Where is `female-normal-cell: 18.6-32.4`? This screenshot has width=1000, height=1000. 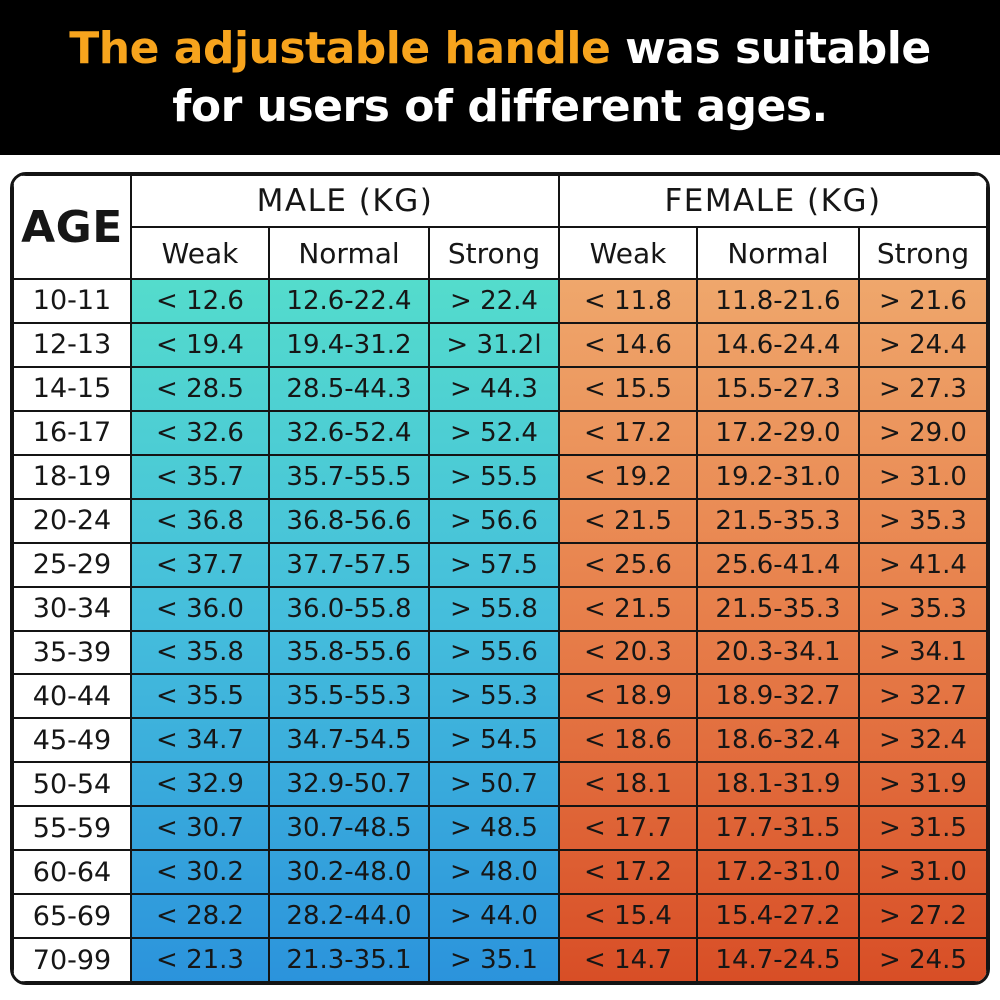
female-normal-cell: 18.6-32.4 is located at coordinates (778, 740).